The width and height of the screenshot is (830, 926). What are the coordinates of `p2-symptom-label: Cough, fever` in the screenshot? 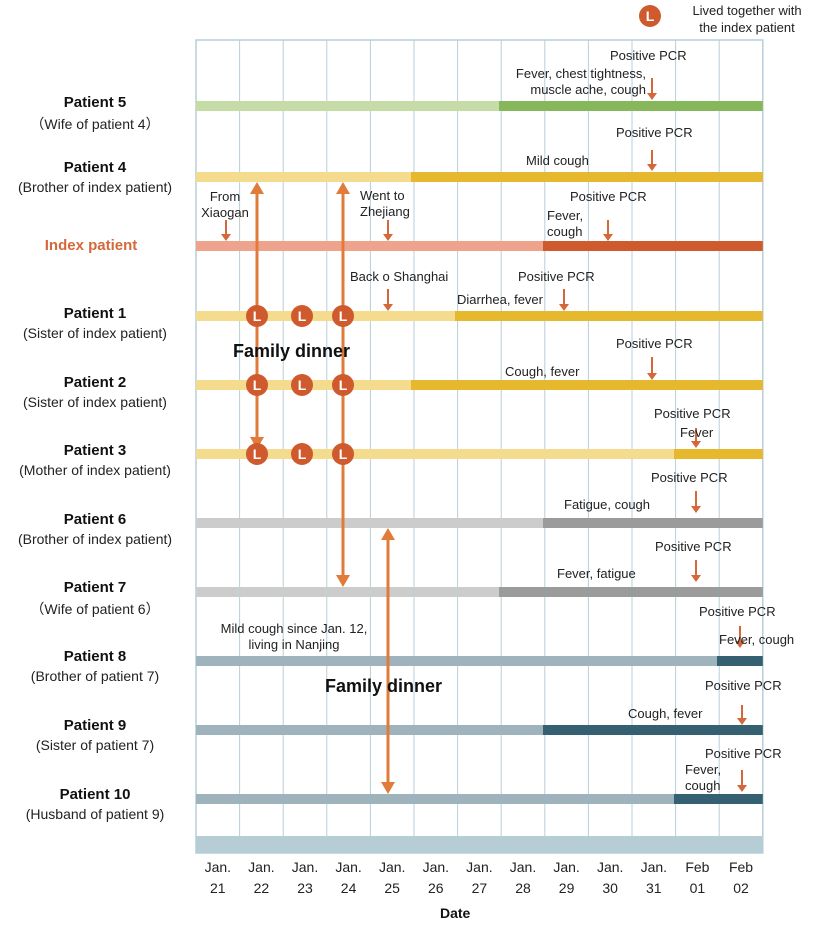 It's located at (542, 371).